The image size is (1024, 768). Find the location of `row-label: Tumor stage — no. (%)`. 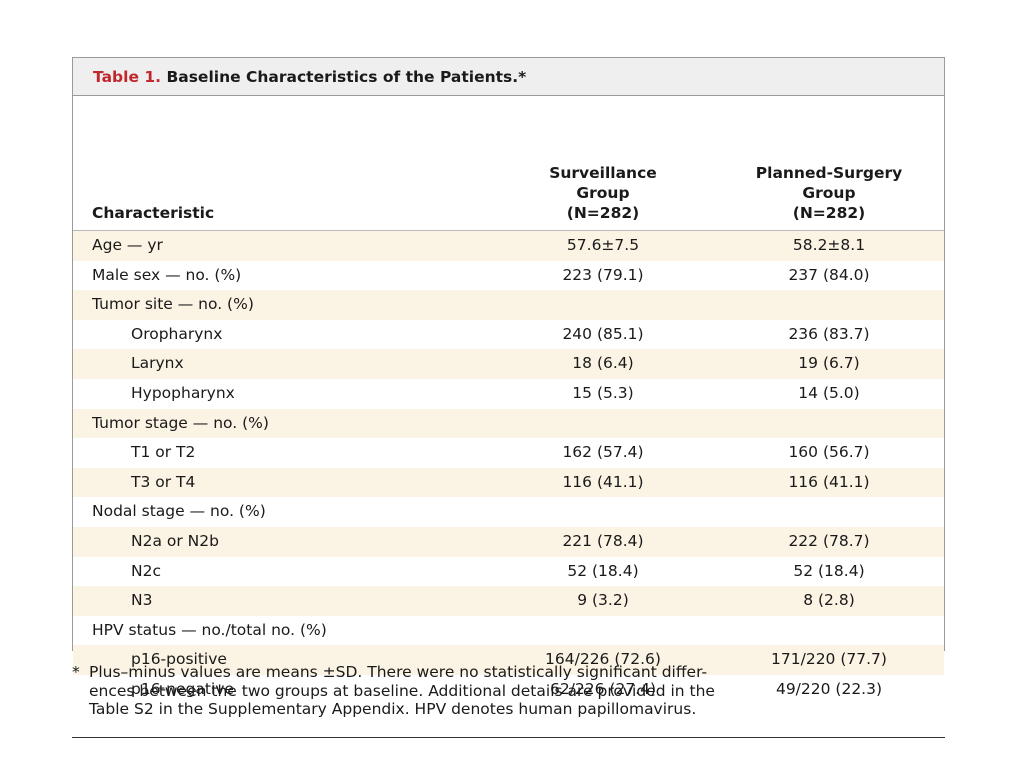

row-label: Tumor stage — no. (%) is located at coordinates (180, 422).